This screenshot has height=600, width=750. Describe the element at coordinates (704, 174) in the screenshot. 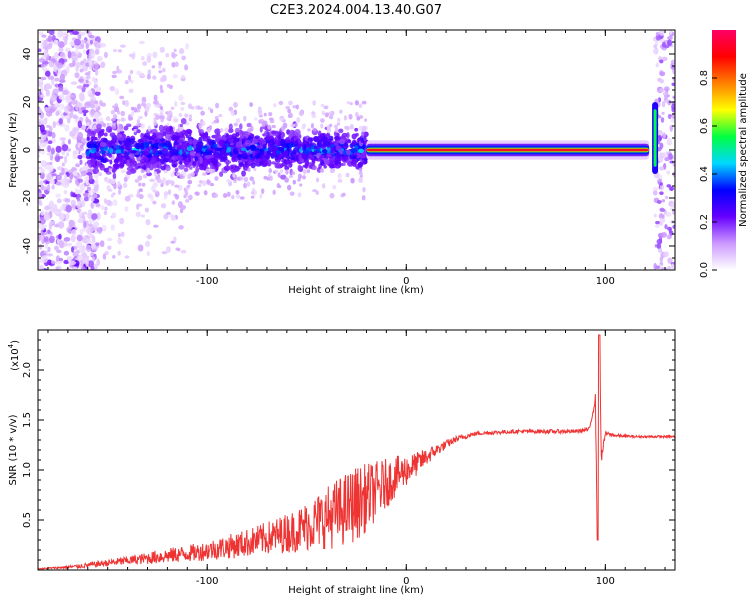

I see `colorbar-tick-label: 0.4` at that location.